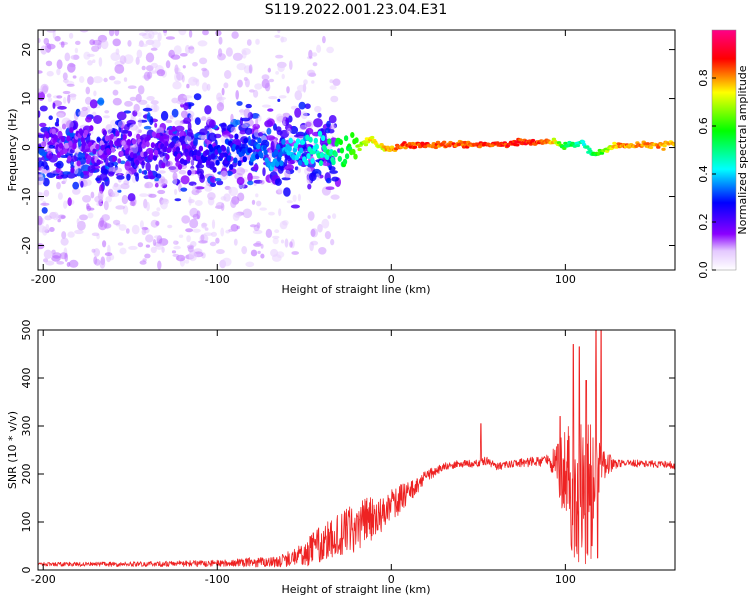  I want to click on y-tick-label: 10, so click(26, 99).